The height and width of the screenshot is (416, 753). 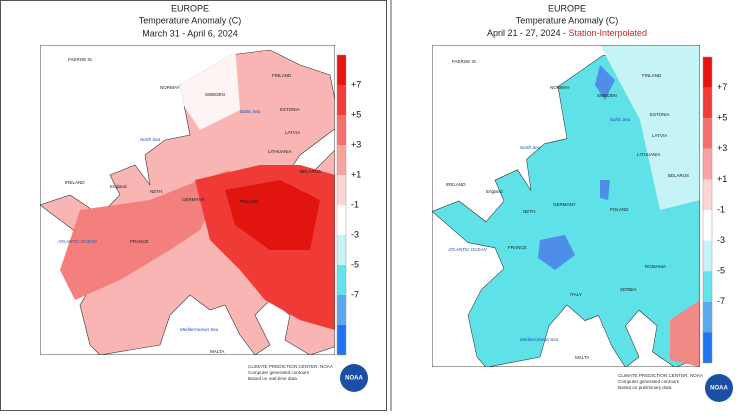 What do you see at coordinates (620, 119) in the screenshot?
I see `map-label: Baltic Sea` at bounding box center [620, 119].